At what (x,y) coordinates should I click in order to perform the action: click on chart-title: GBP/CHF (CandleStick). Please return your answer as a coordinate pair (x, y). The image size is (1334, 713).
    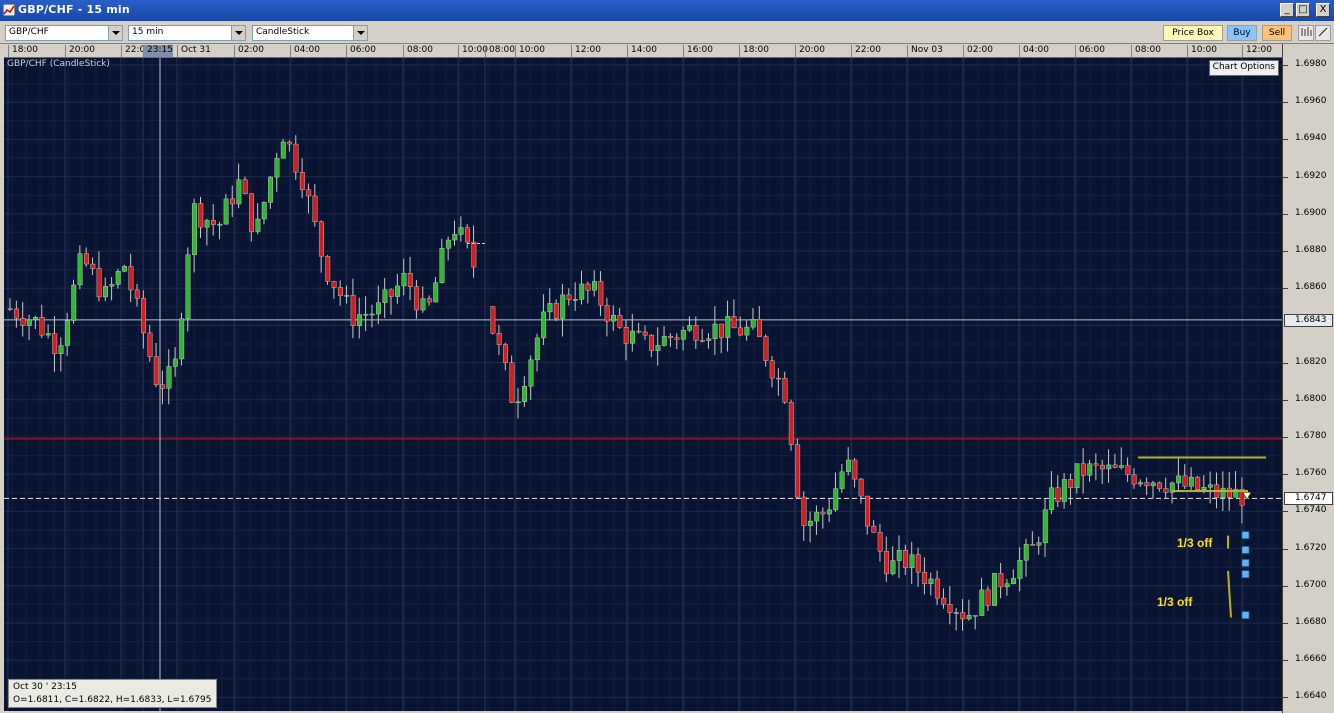
    Looking at the image, I should click on (58, 64).